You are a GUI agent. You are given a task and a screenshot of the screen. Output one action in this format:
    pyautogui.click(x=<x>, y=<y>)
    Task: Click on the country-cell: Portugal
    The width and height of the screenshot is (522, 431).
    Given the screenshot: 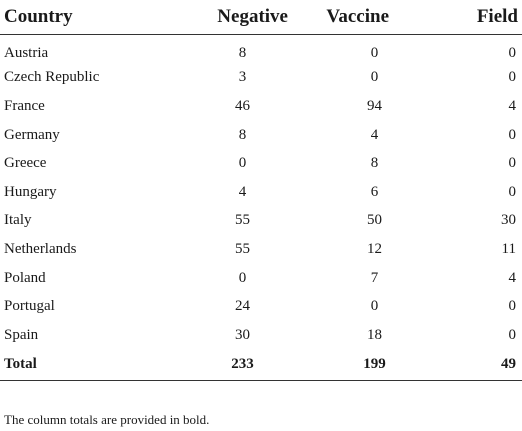 What is the action you would take?
    pyautogui.click(x=29, y=306)
    